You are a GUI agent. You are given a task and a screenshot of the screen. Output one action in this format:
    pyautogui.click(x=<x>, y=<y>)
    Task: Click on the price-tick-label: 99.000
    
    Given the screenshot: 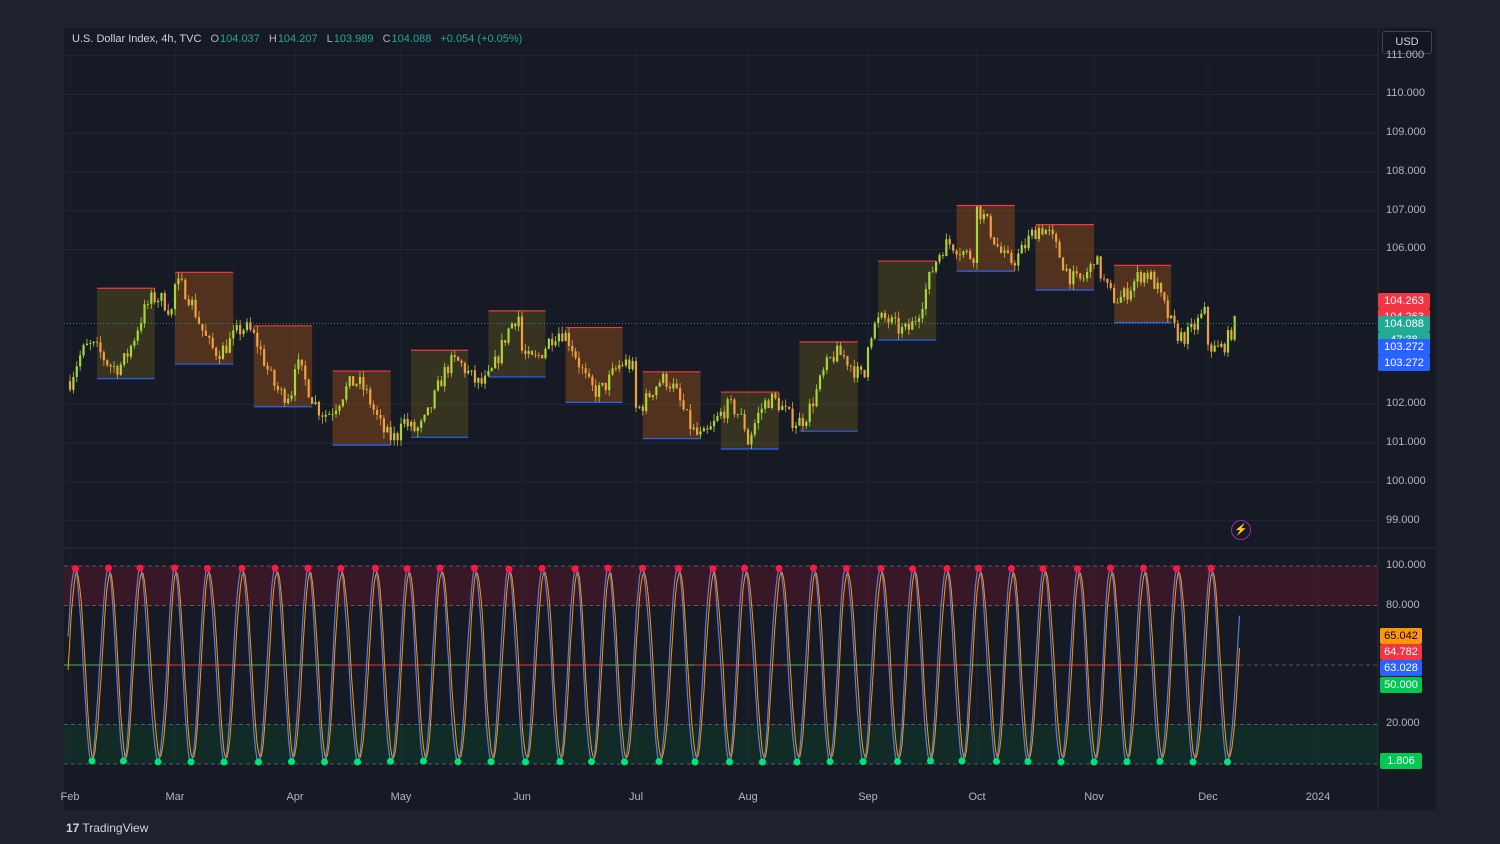 What is the action you would take?
    pyautogui.click(x=1403, y=519)
    